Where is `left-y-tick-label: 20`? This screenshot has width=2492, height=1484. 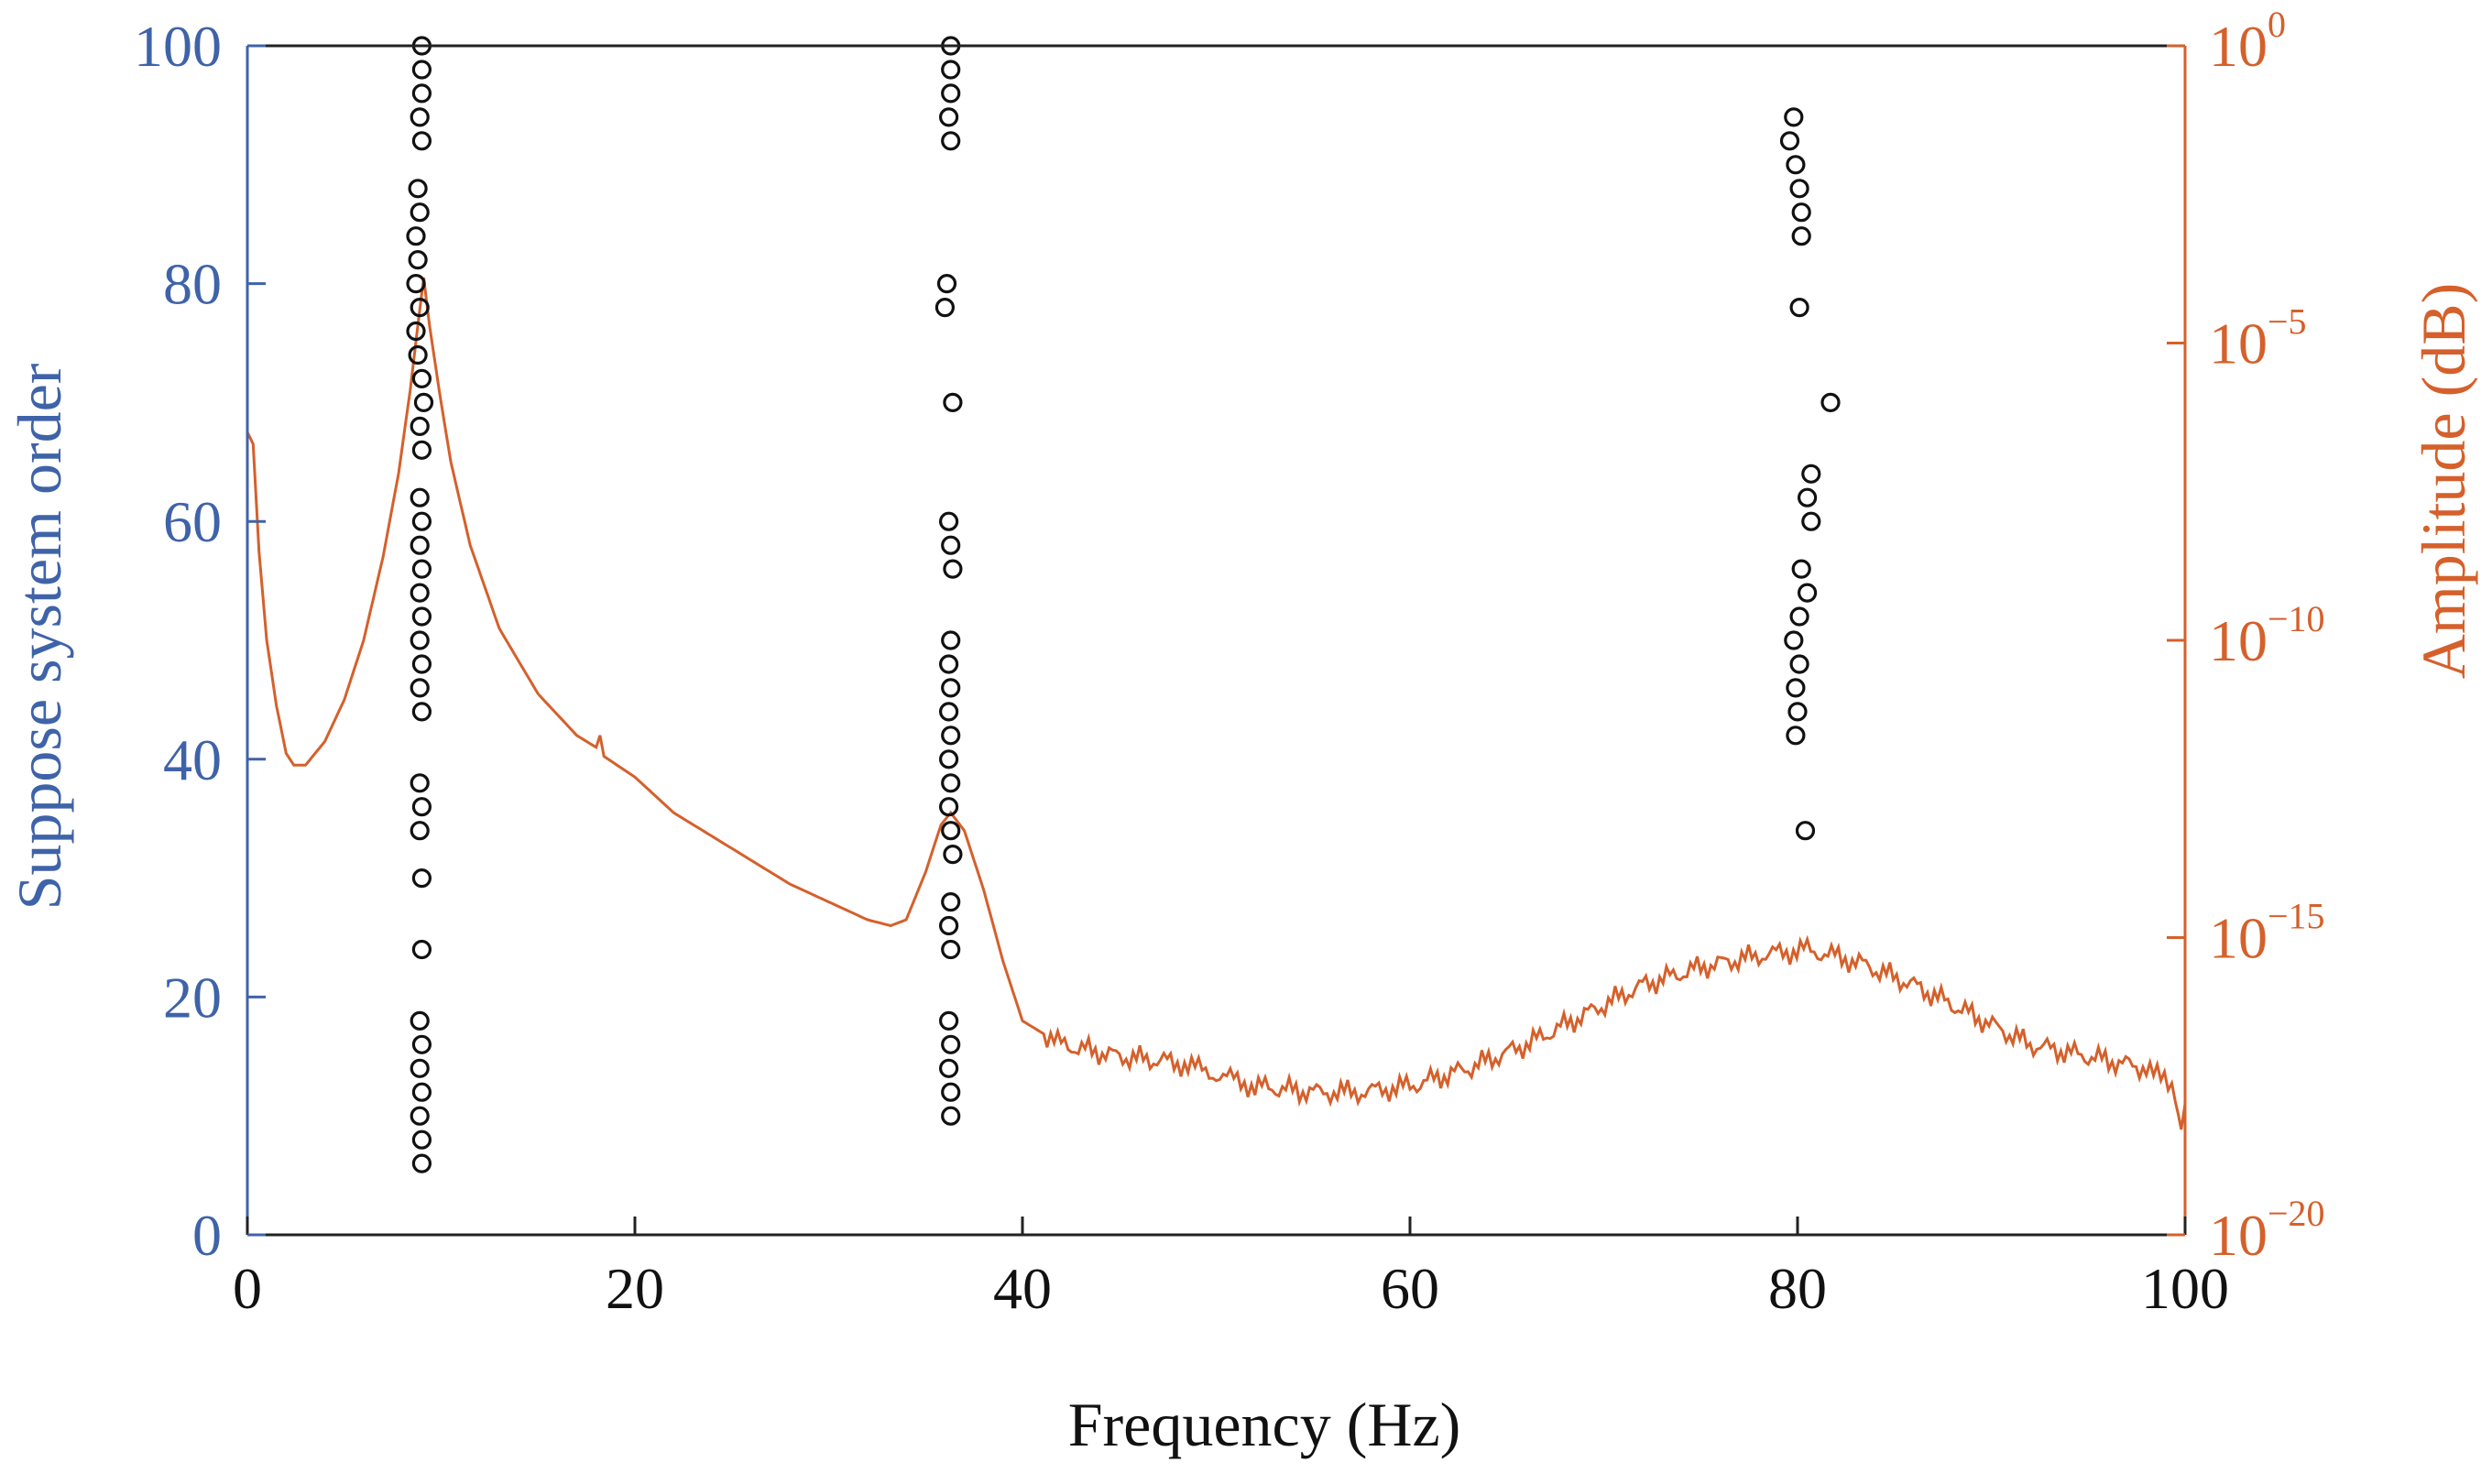 left-y-tick-label: 20 is located at coordinates (192, 998).